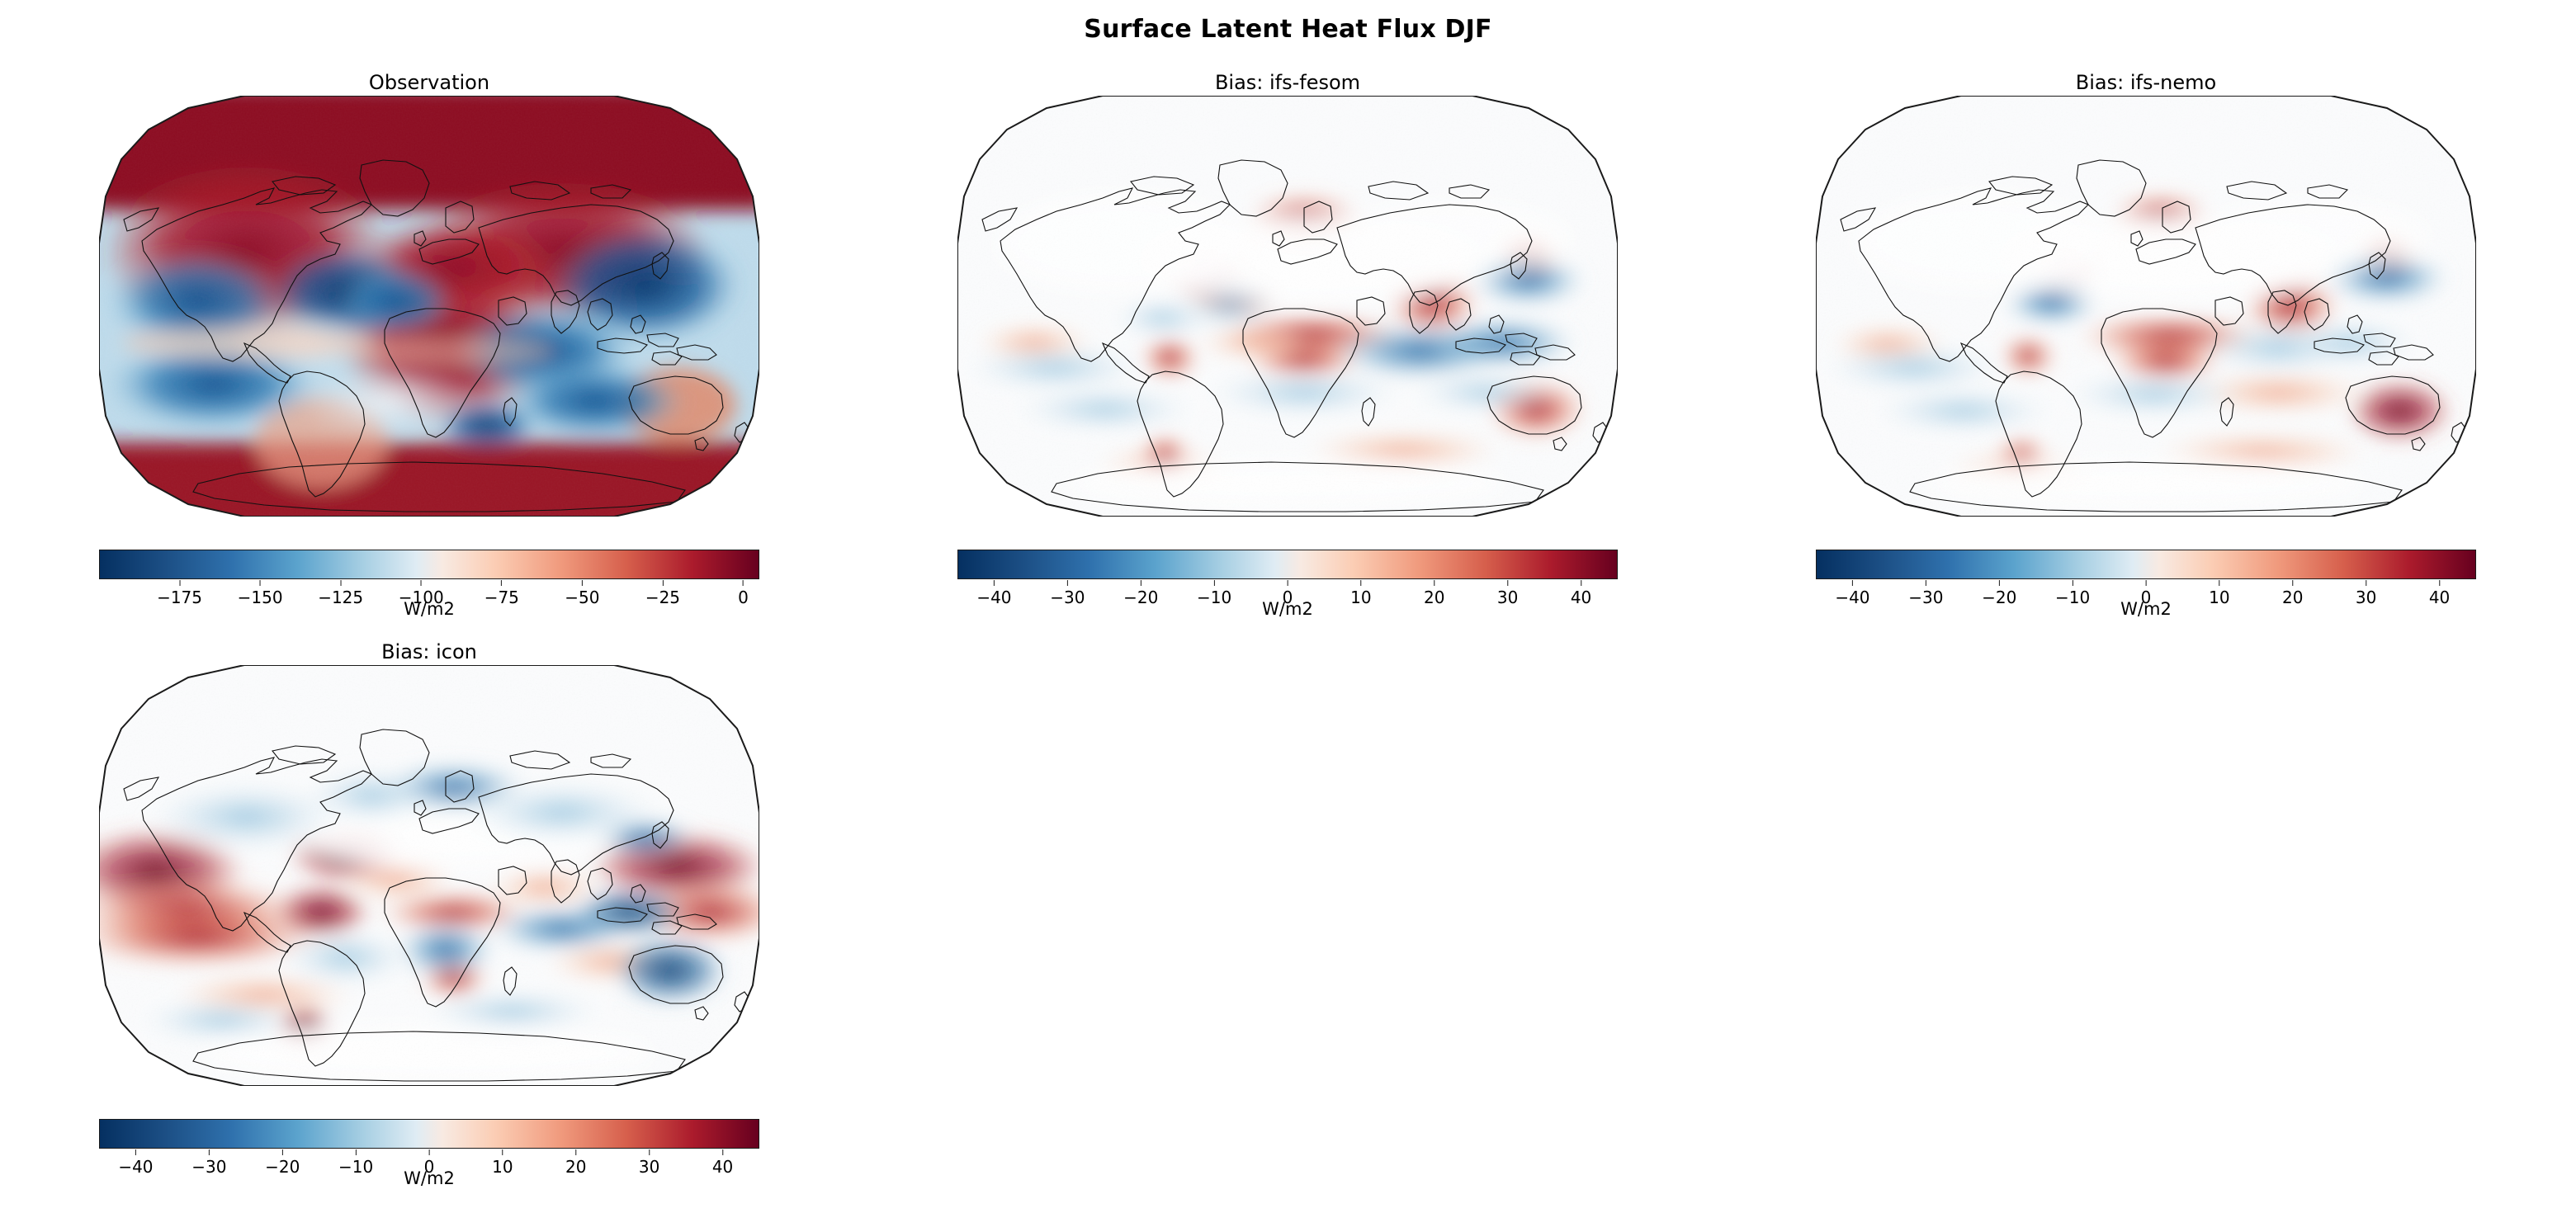 The width and height of the screenshot is (2576, 1213). I want to click on colorbar-unit-ifs-nemo: W/m2, so click(2146, 609).